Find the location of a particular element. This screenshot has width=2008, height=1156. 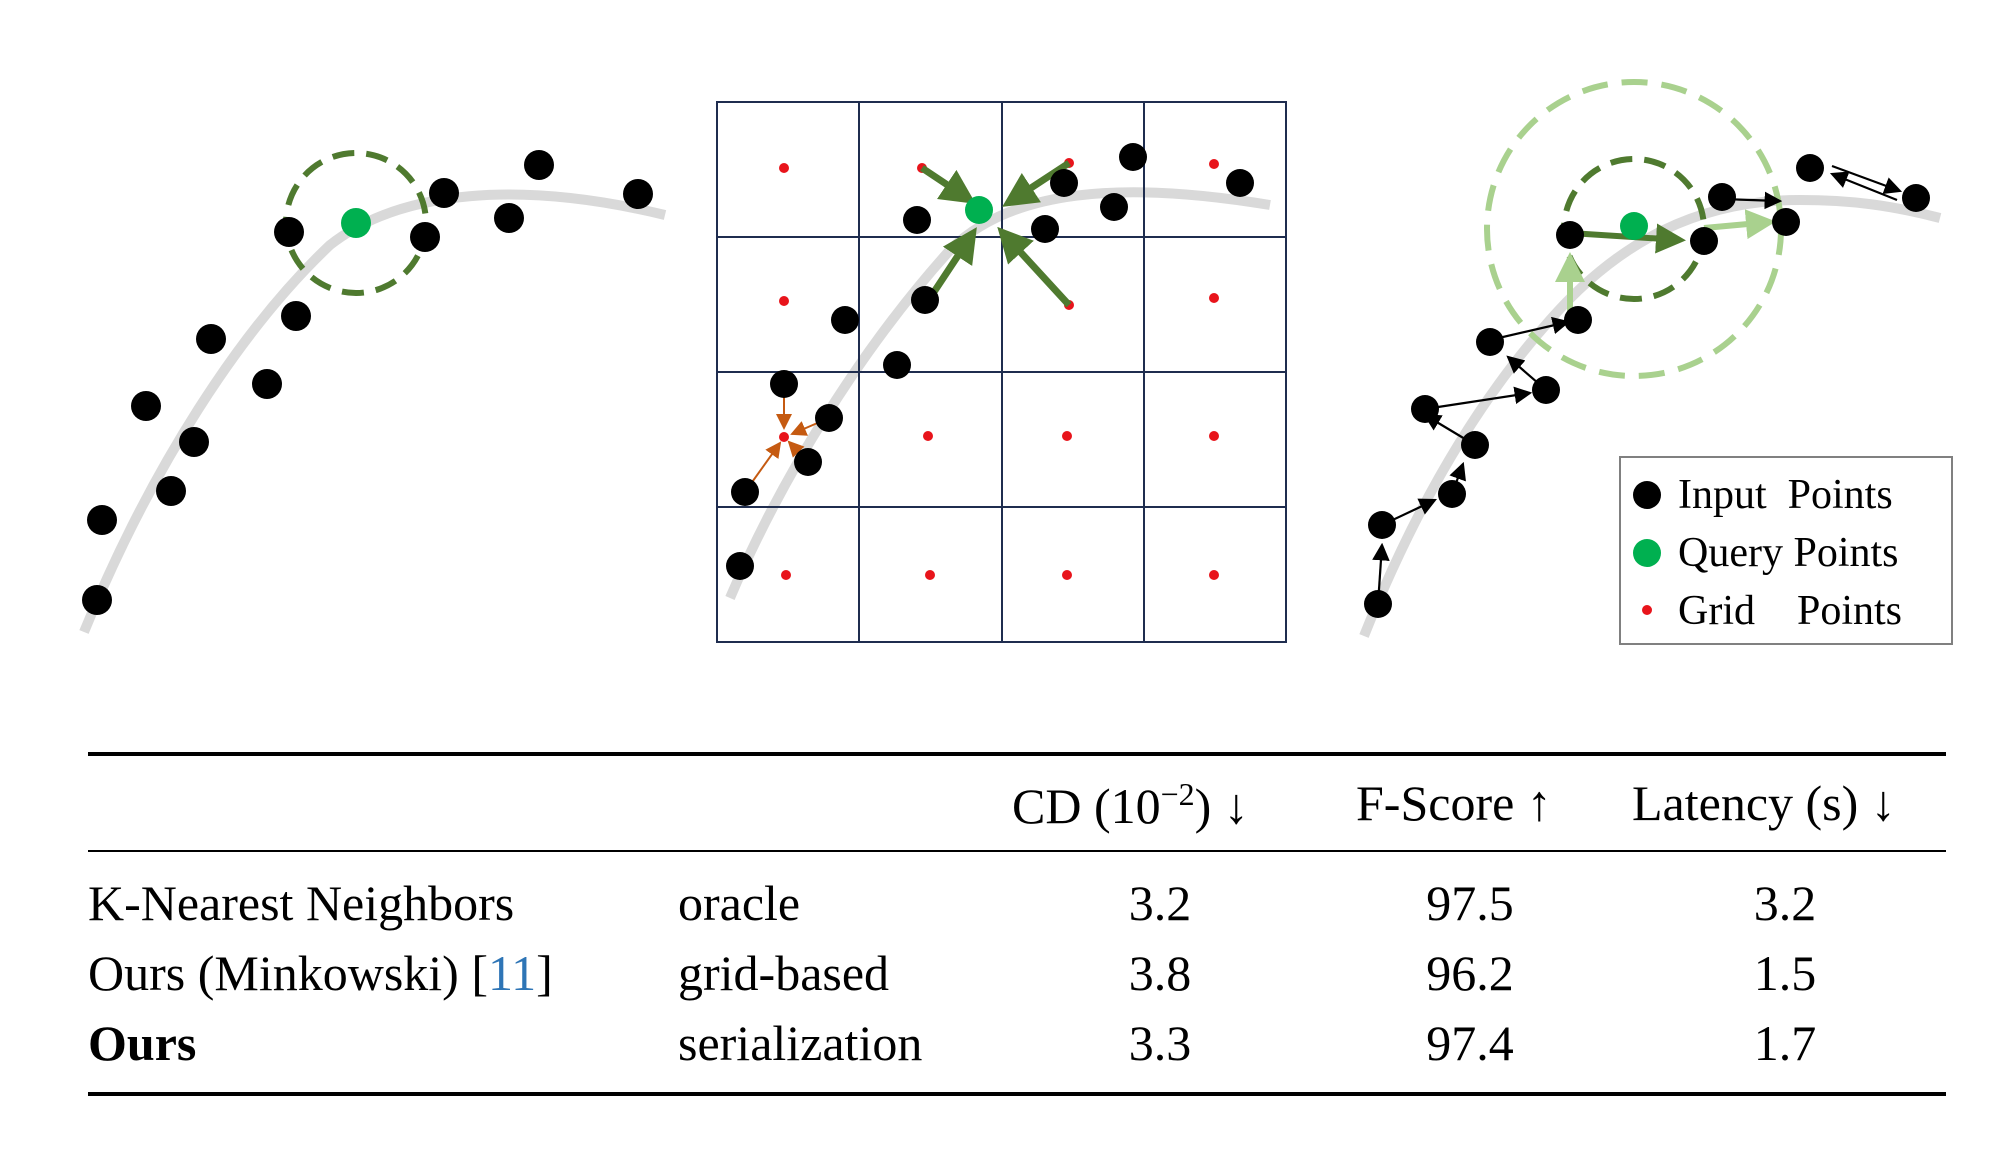

interpolation-arrows is located at coordinates (996, 234).